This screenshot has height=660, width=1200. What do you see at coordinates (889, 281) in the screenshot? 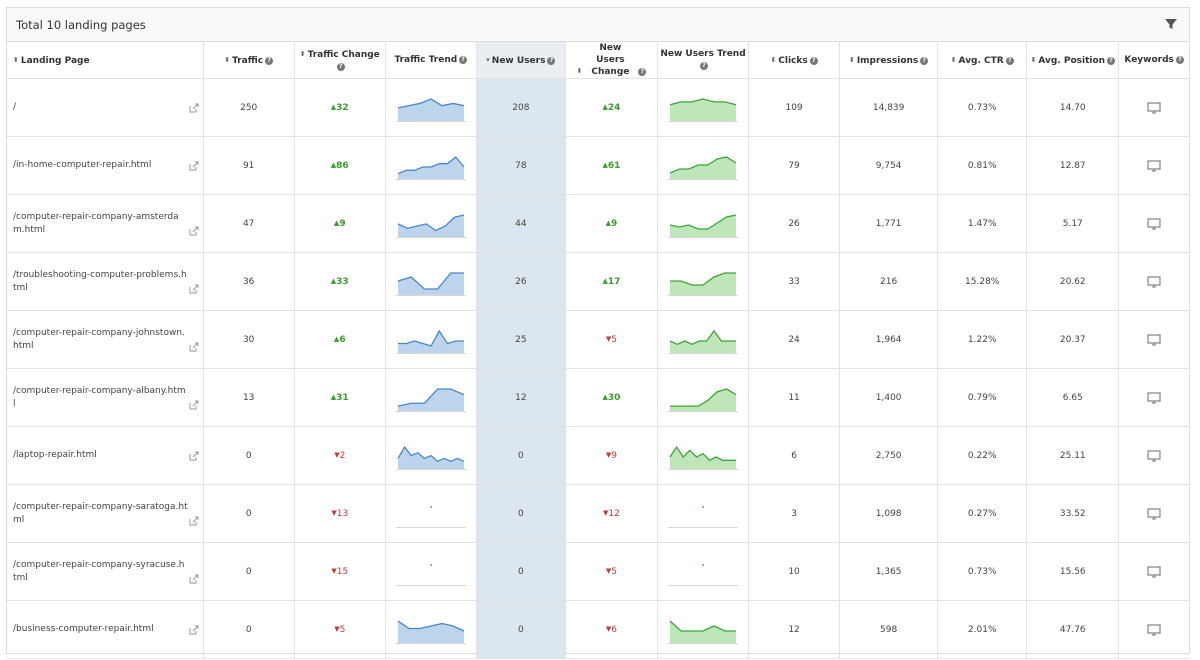
I see `impressions-cell: 216` at bounding box center [889, 281].